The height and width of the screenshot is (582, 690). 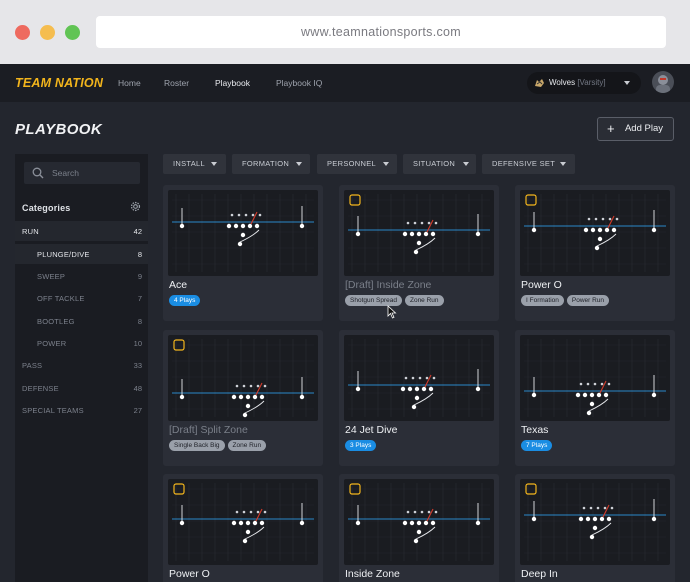 What do you see at coordinates (63, 254) in the screenshot?
I see `category-label: PLUNGE/DIVE` at bounding box center [63, 254].